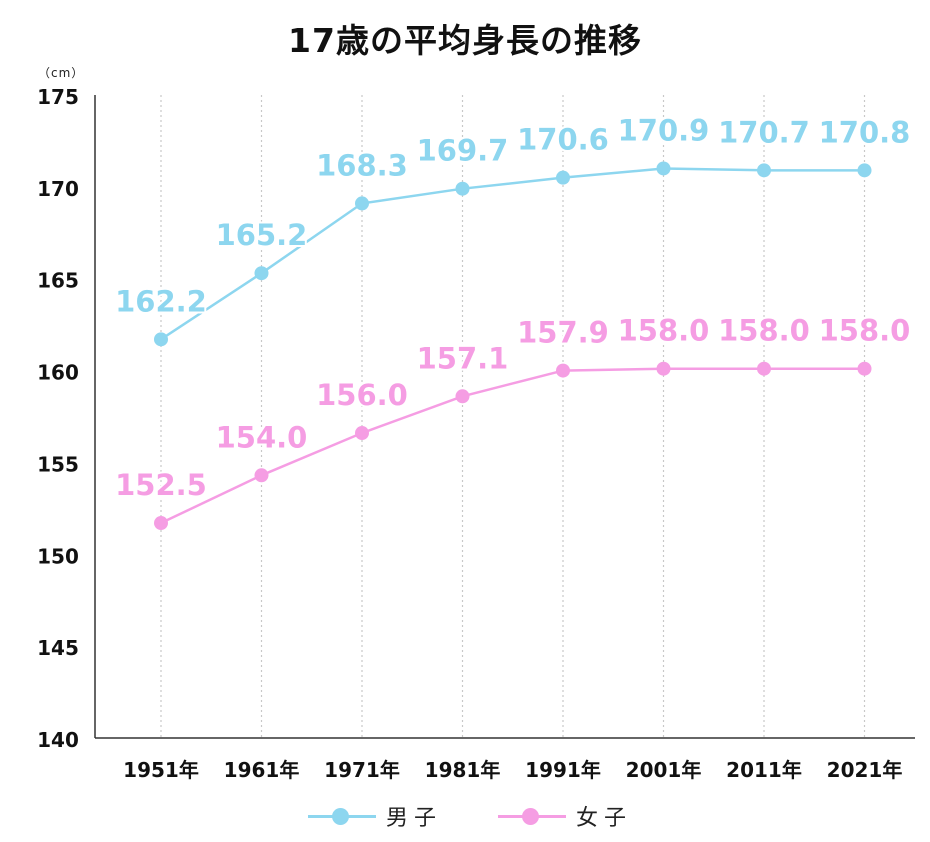  I want to click on legend-line-male, so click(342, 816).